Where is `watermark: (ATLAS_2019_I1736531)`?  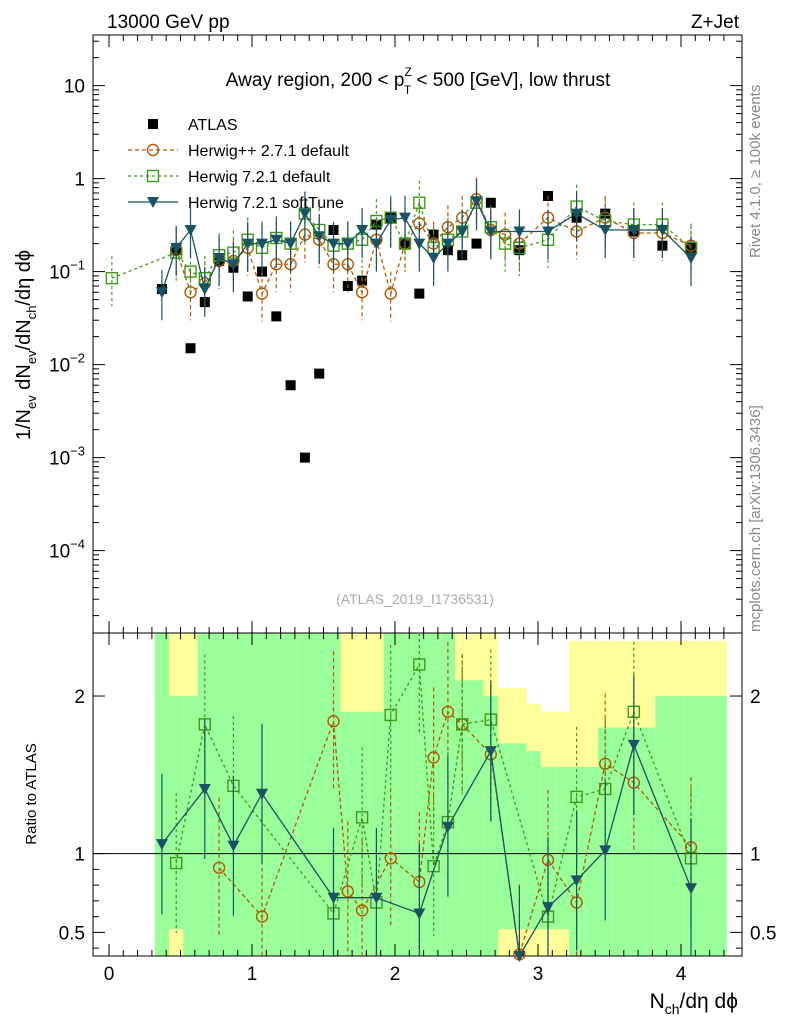
watermark: (ATLAS_2019_I1736531) is located at coordinates (415, 599).